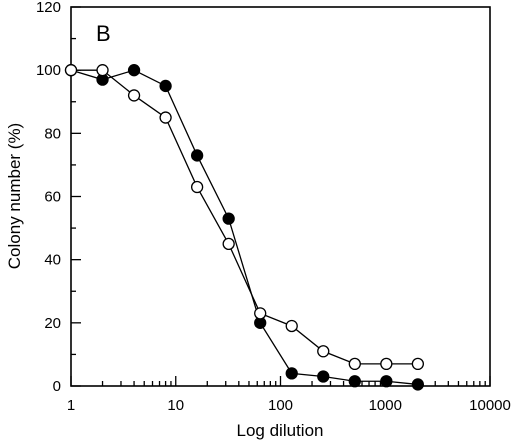 This screenshot has height=443, width=520. I want to click on y-tick-label: 100, so click(48, 70).